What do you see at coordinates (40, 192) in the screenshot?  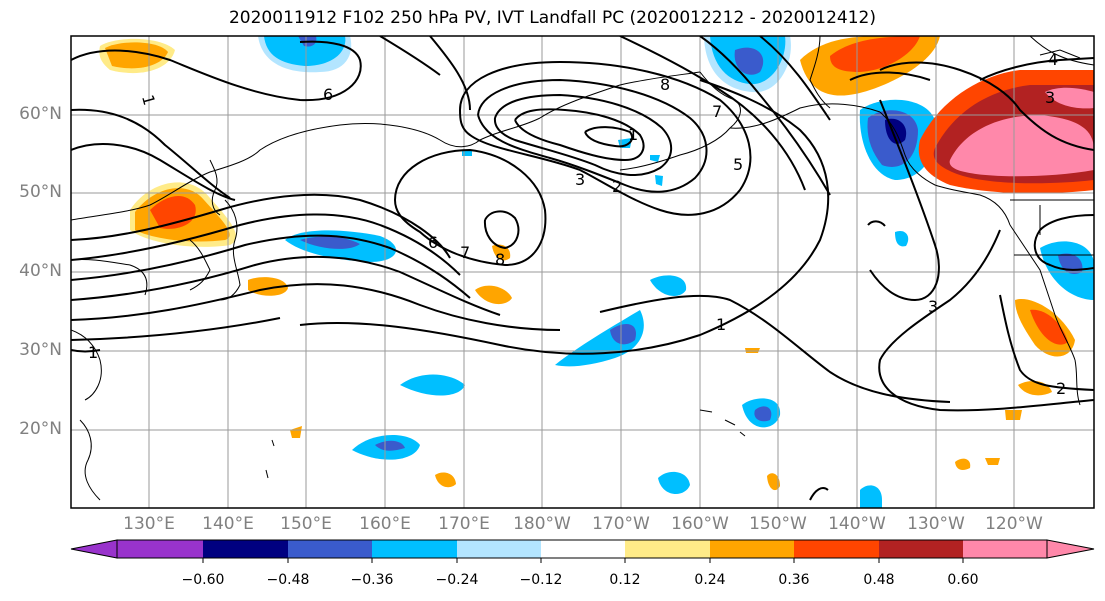 I see `lat-label: 50°N` at bounding box center [40, 192].